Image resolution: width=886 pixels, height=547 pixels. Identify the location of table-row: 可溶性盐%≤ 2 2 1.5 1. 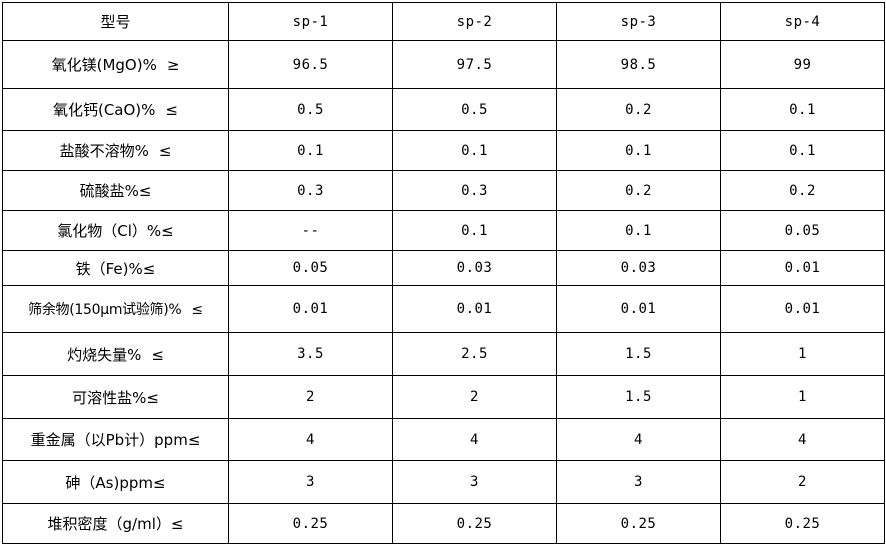
(443, 397).